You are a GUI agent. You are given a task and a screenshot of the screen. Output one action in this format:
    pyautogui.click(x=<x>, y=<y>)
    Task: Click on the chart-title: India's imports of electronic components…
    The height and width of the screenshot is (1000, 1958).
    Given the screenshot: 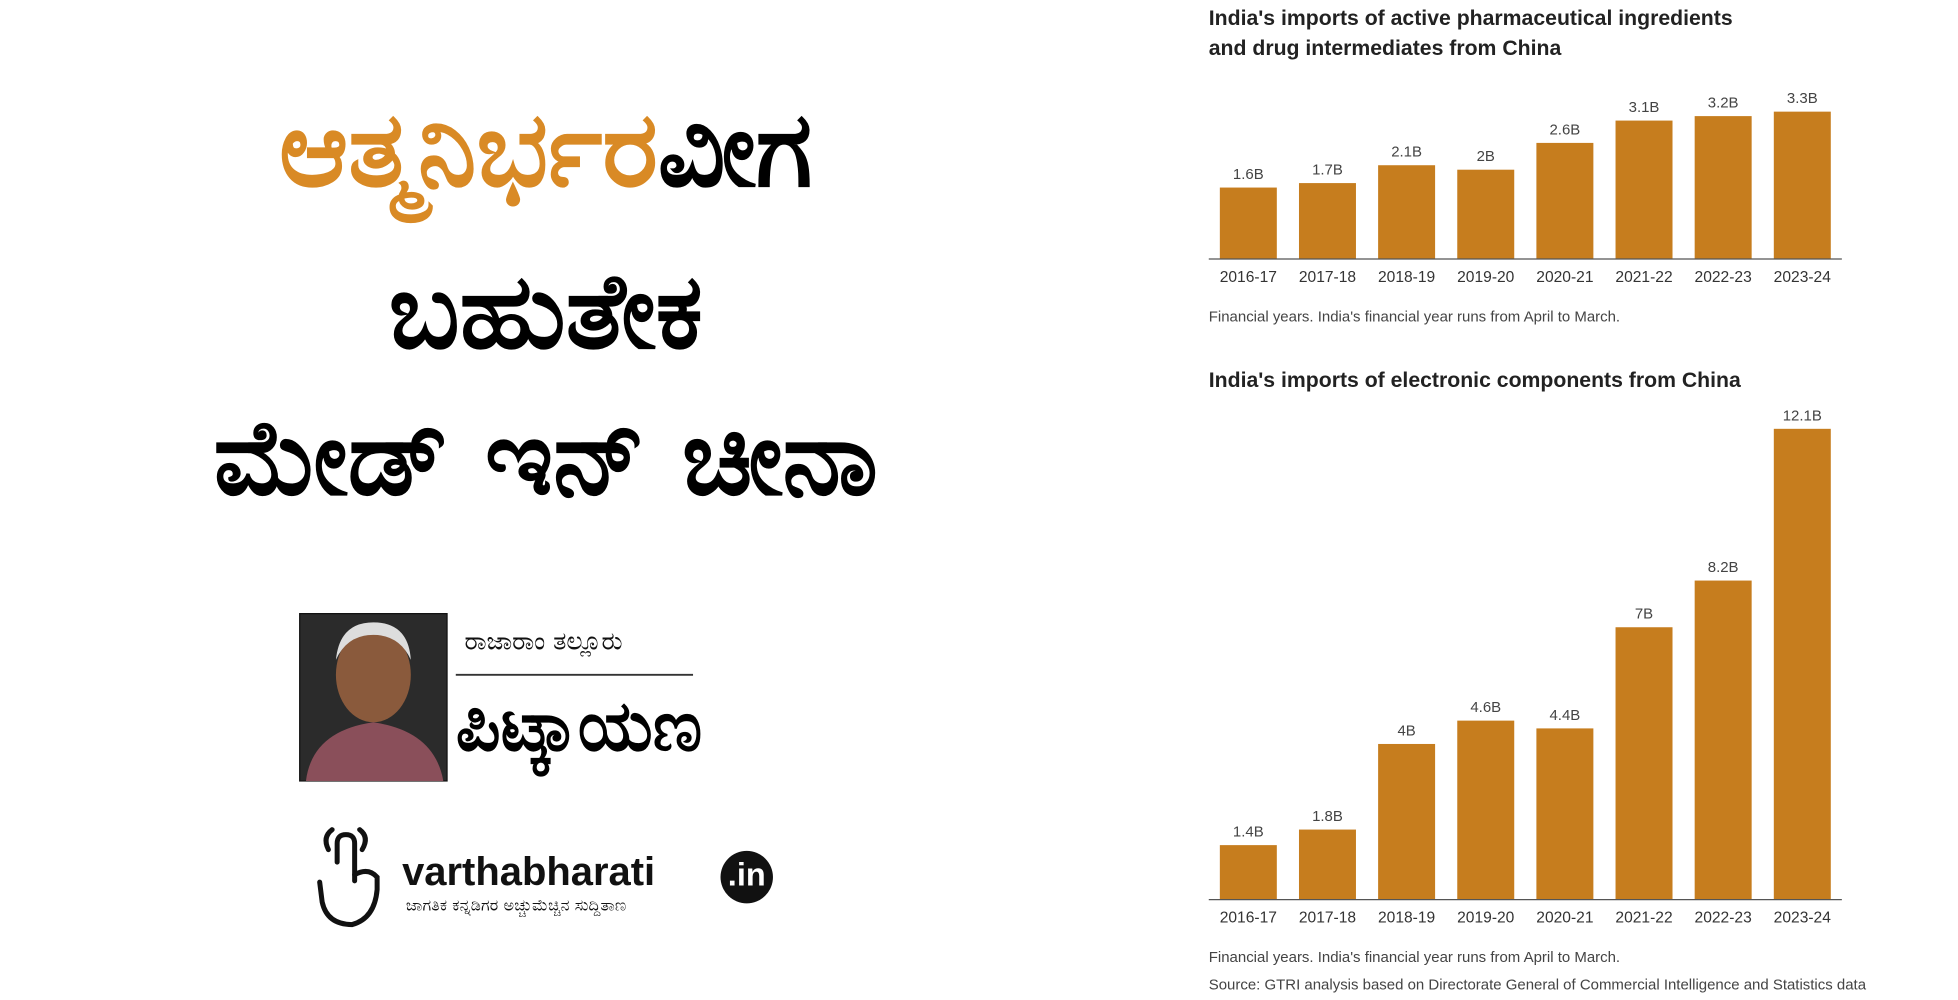 What is the action you would take?
    pyautogui.click(x=1475, y=380)
    